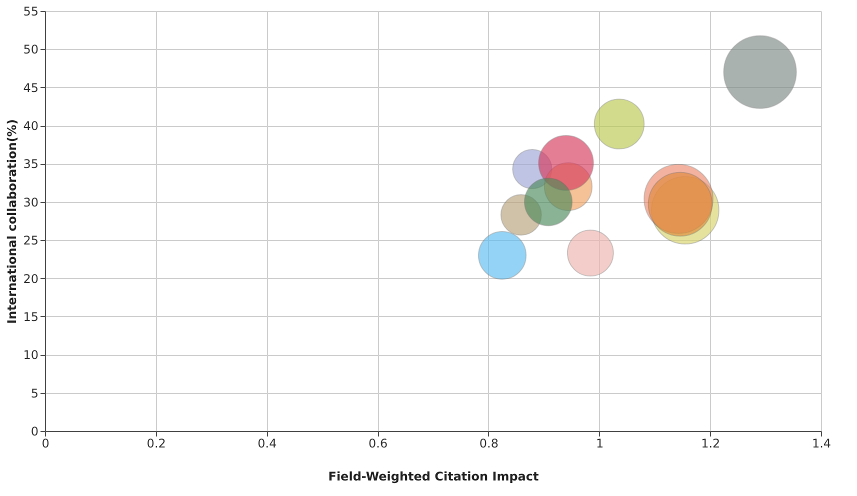  What do you see at coordinates (710, 443) in the screenshot?
I see `x-tick-label: 1.2` at bounding box center [710, 443].